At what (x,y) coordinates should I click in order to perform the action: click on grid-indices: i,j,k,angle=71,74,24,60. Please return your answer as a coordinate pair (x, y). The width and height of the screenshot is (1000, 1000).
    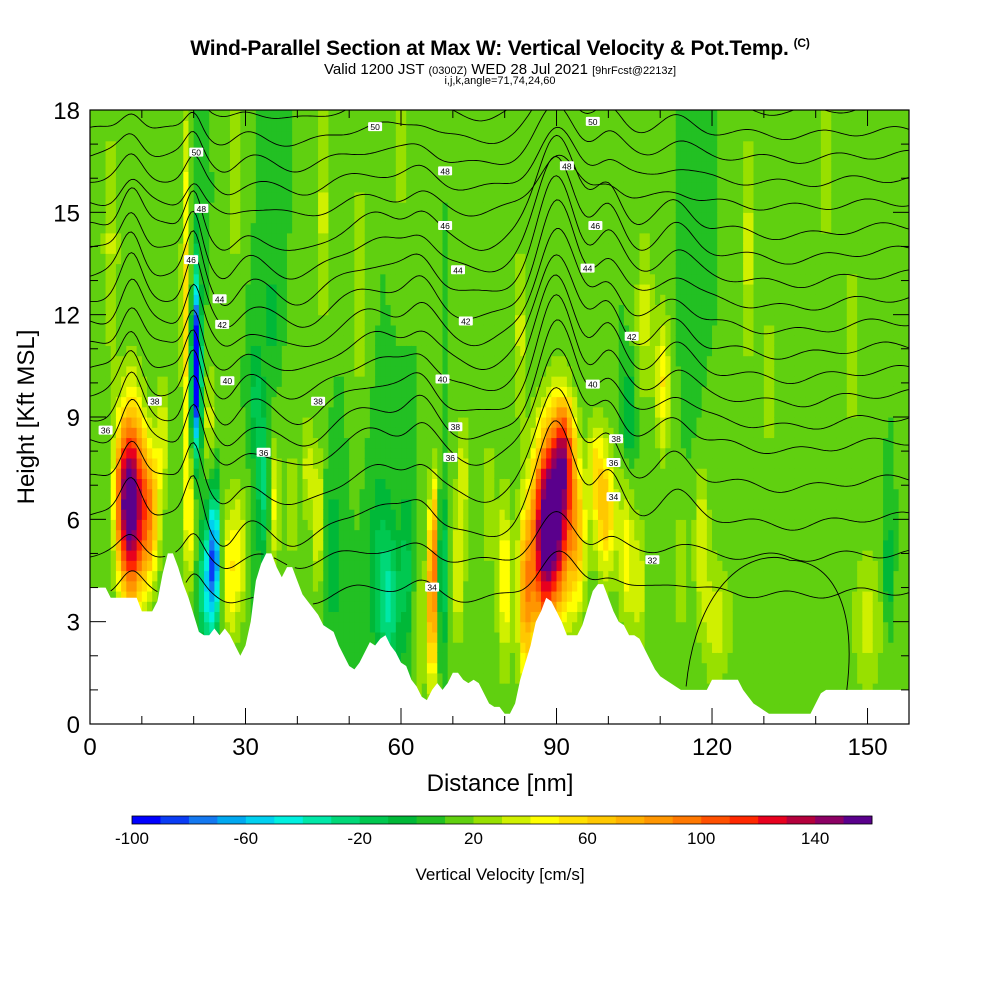
    Looking at the image, I should click on (500, 81).